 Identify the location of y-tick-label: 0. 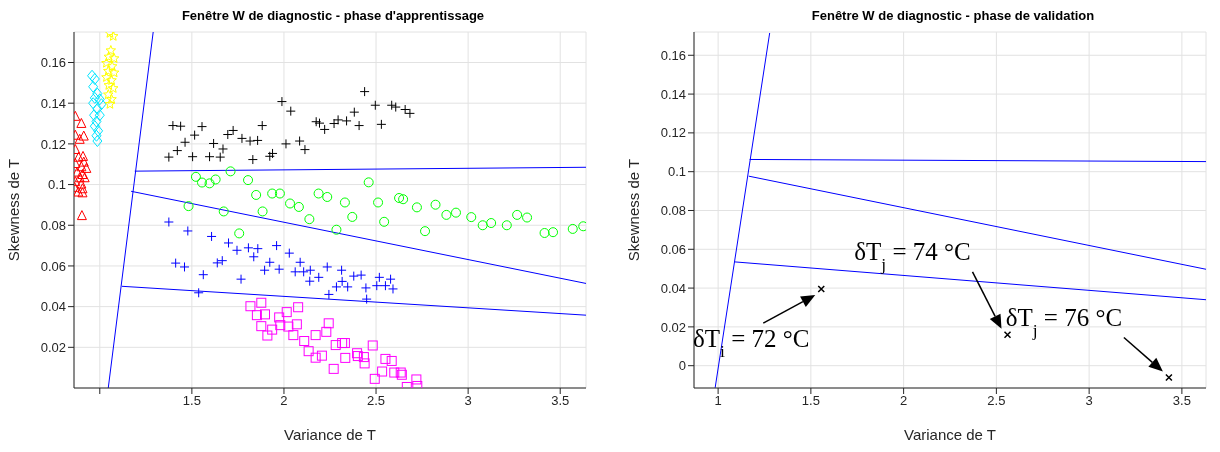
(682, 366).